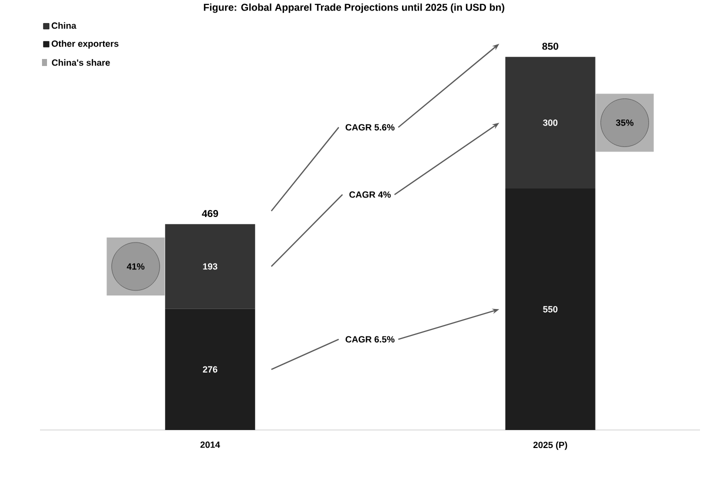 The height and width of the screenshot is (486, 708). I want to click on annotation: 35%, so click(625, 123).